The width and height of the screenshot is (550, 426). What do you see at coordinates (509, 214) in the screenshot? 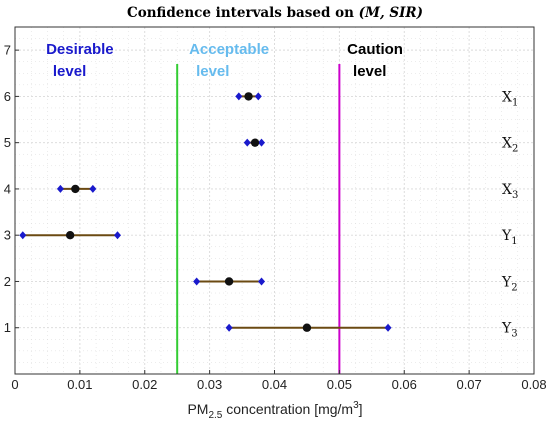
I see `row-labels: X1 X2 X3 Y1 Y2 Y3` at bounding box center [509, 214].